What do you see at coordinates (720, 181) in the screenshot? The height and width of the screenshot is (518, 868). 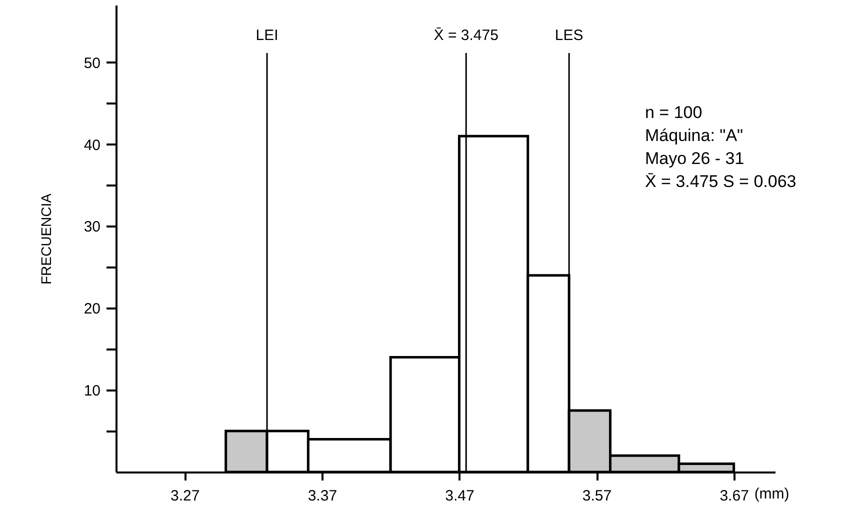 I see `annotation: X̄ = 3.475 S = 0.063` at bounding box center [720, 181].